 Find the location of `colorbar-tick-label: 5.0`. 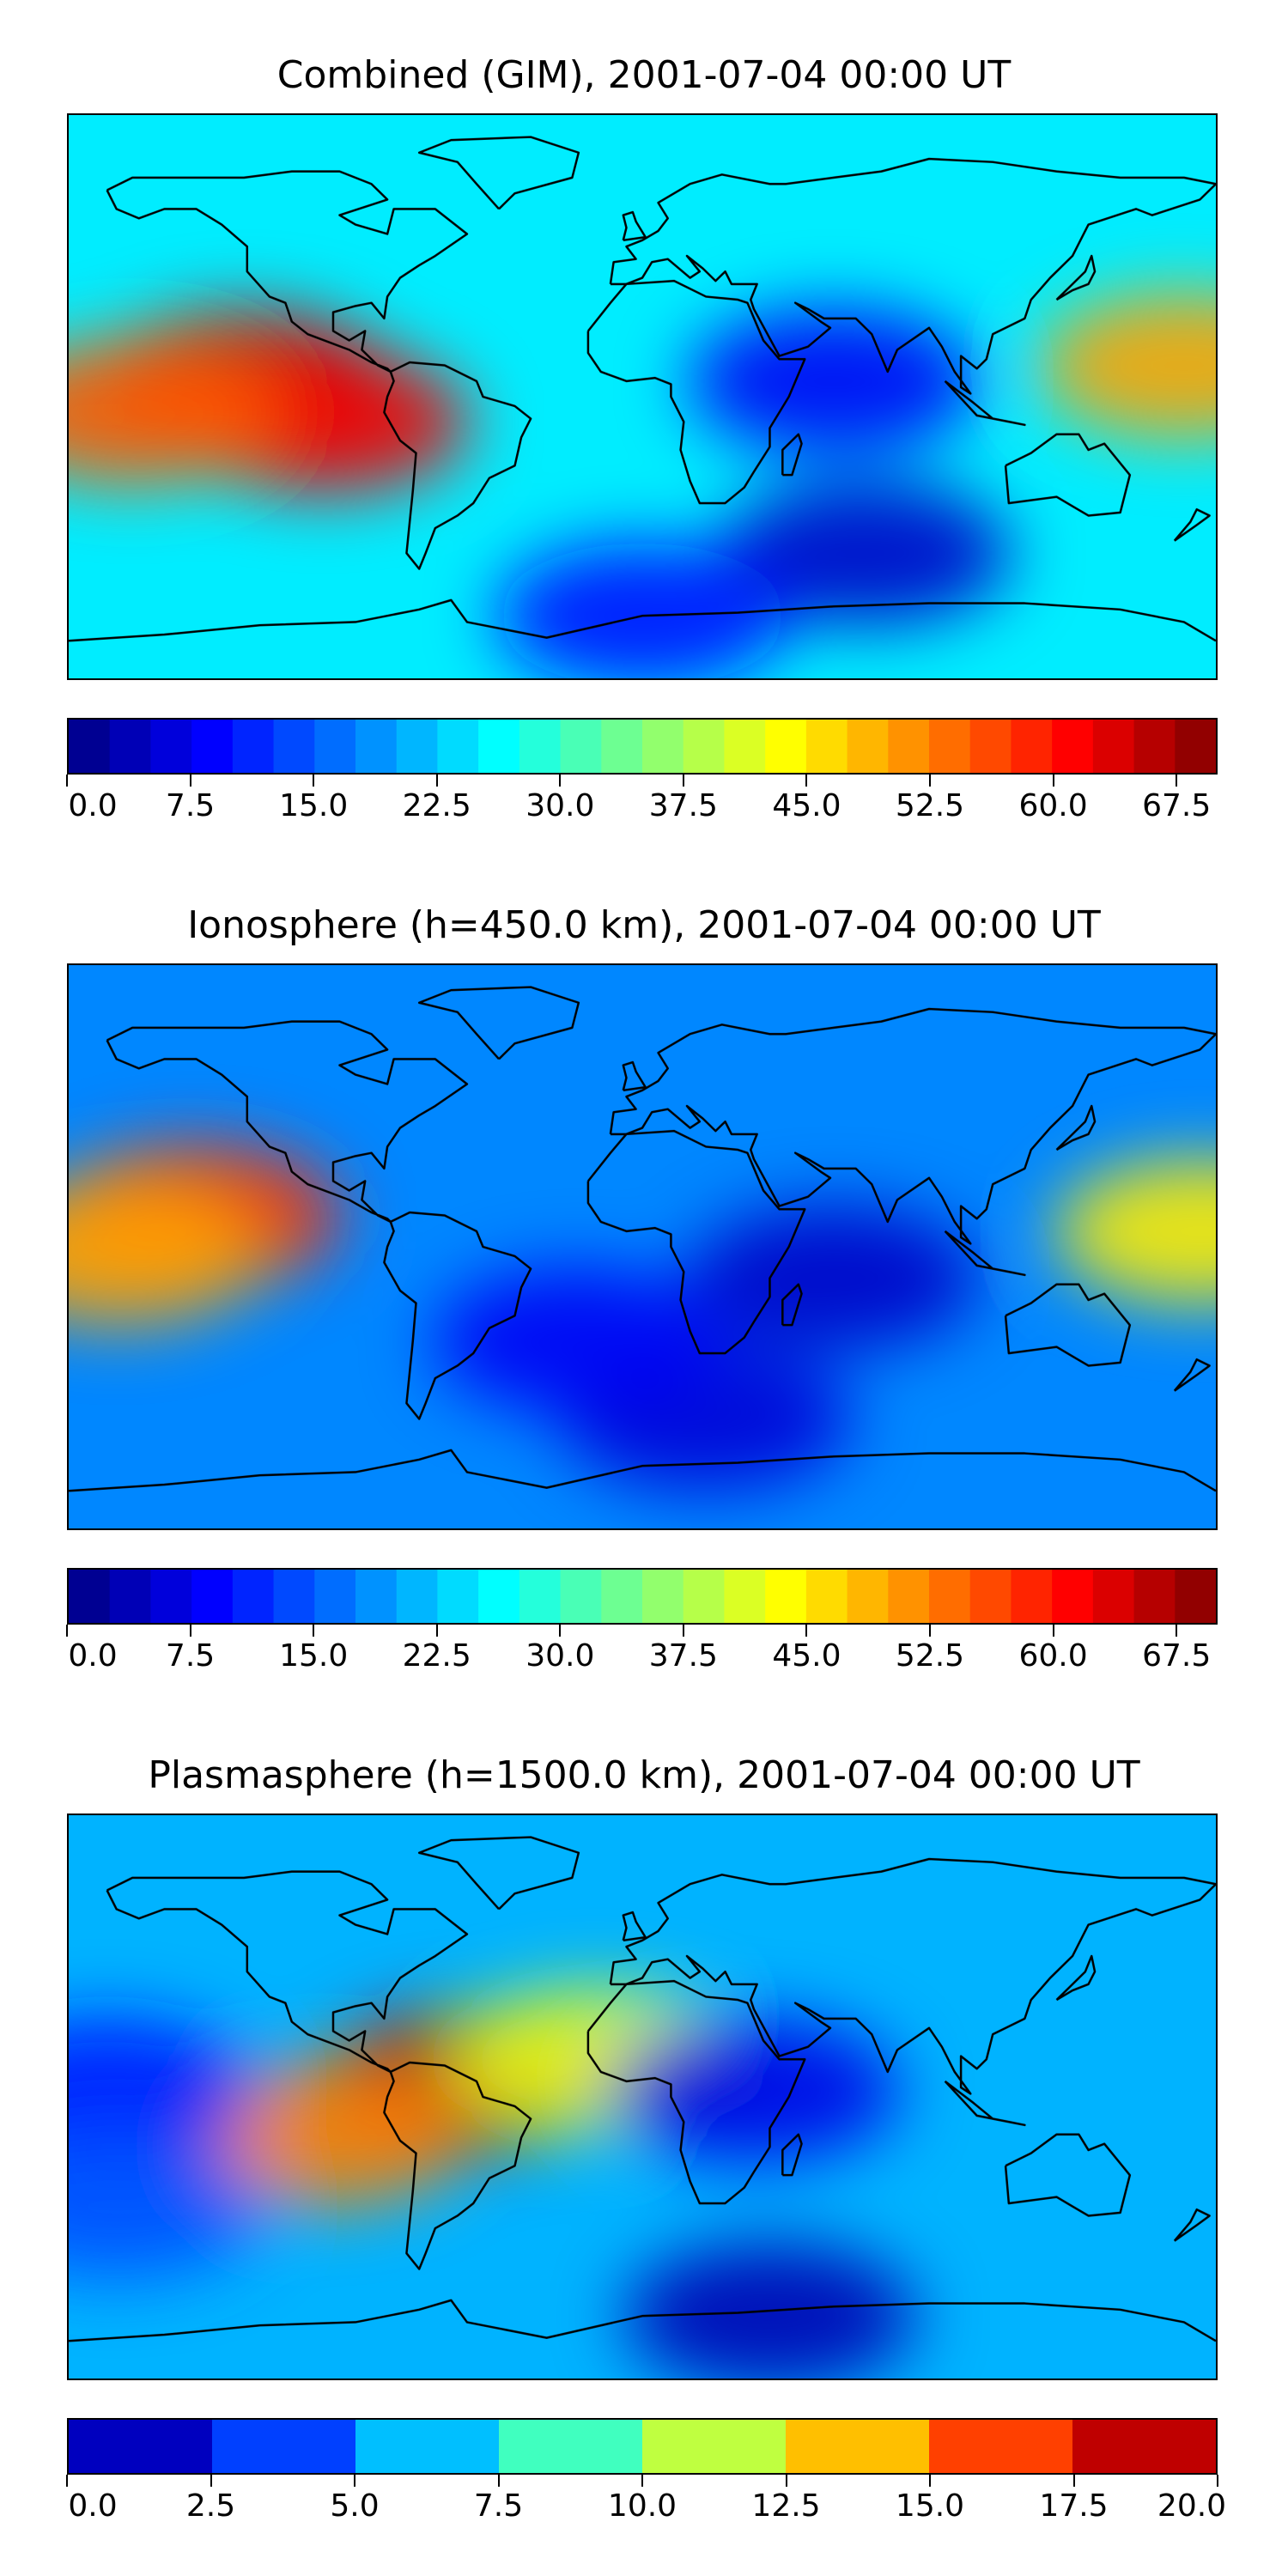

colorbar-tick-label: 5.0 is located at coordinates (355, 2506).